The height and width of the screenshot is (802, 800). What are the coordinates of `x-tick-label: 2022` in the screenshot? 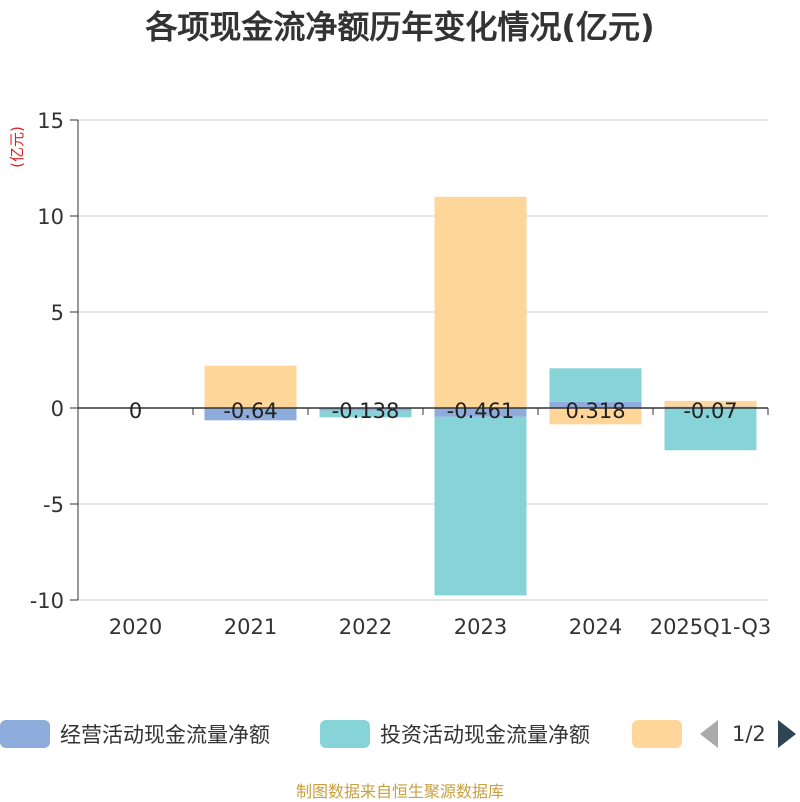 It's located at (365, 627).